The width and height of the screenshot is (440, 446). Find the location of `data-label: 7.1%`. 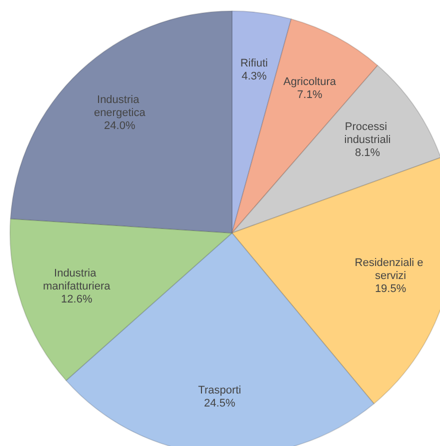

data-label: 7.1% is located at coordinates (309, 94).